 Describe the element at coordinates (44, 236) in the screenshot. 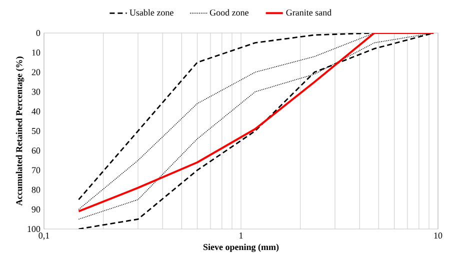

I see `x-tick-label: 0,1` at that location.